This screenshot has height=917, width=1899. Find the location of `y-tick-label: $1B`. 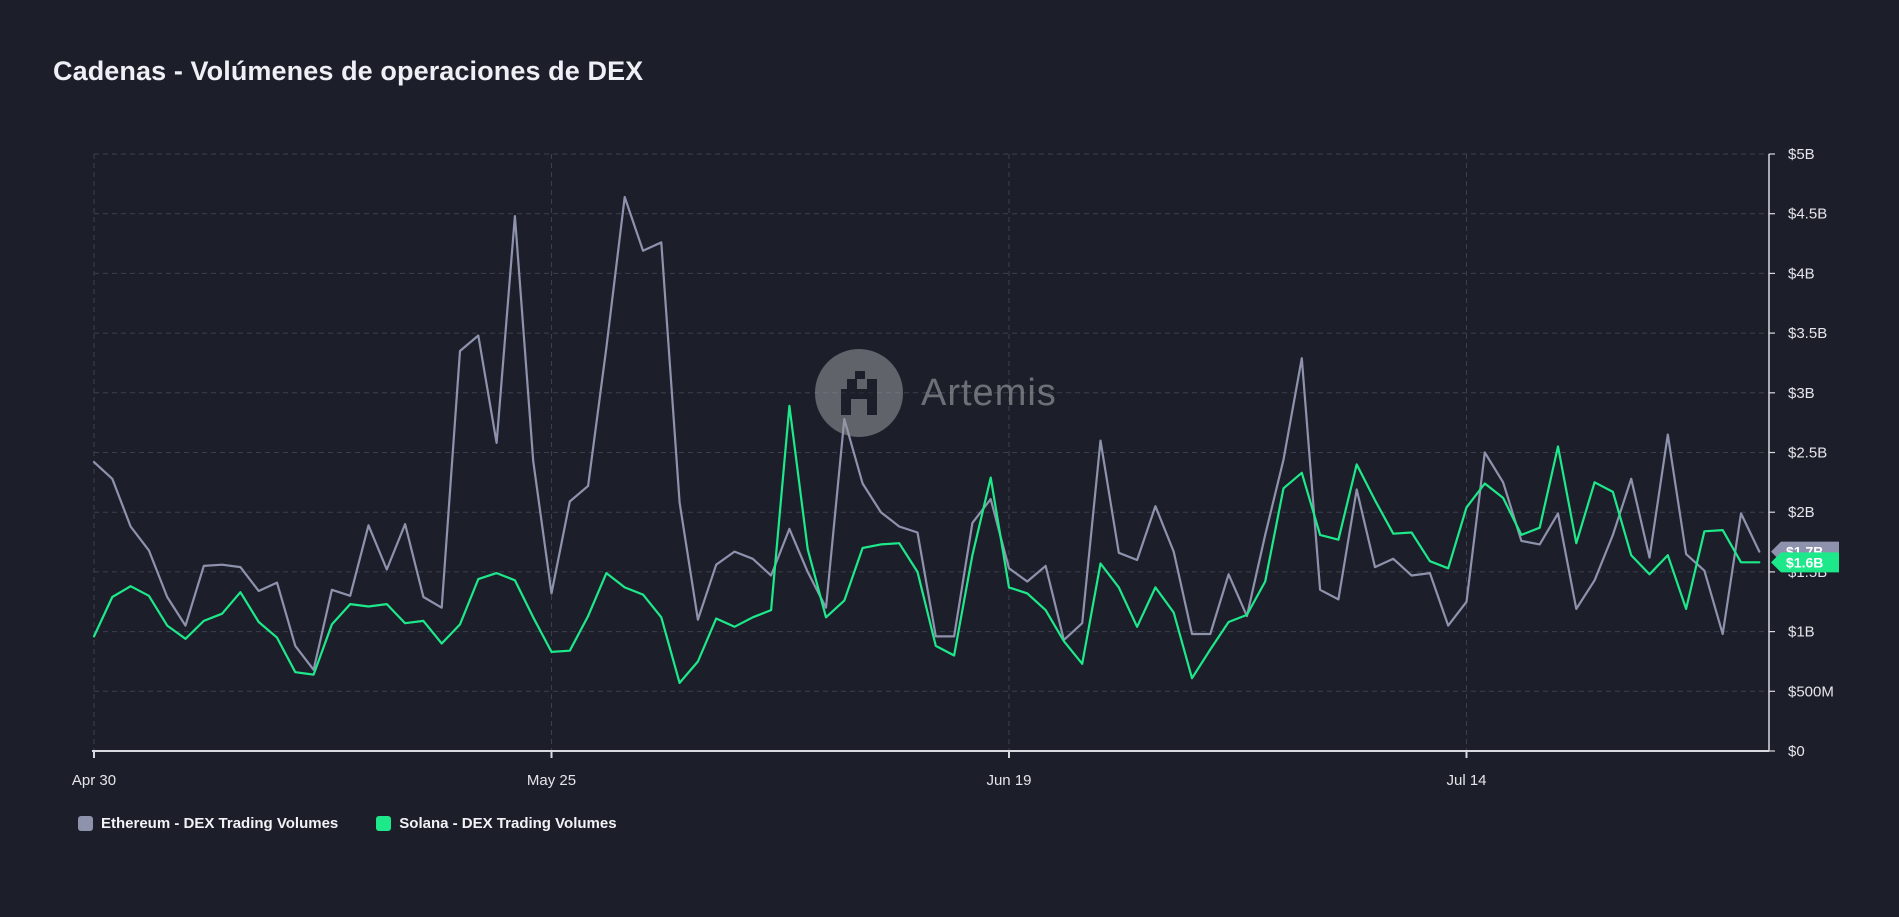

y-tick-label: $1B is located at coordinates (1801, 632).